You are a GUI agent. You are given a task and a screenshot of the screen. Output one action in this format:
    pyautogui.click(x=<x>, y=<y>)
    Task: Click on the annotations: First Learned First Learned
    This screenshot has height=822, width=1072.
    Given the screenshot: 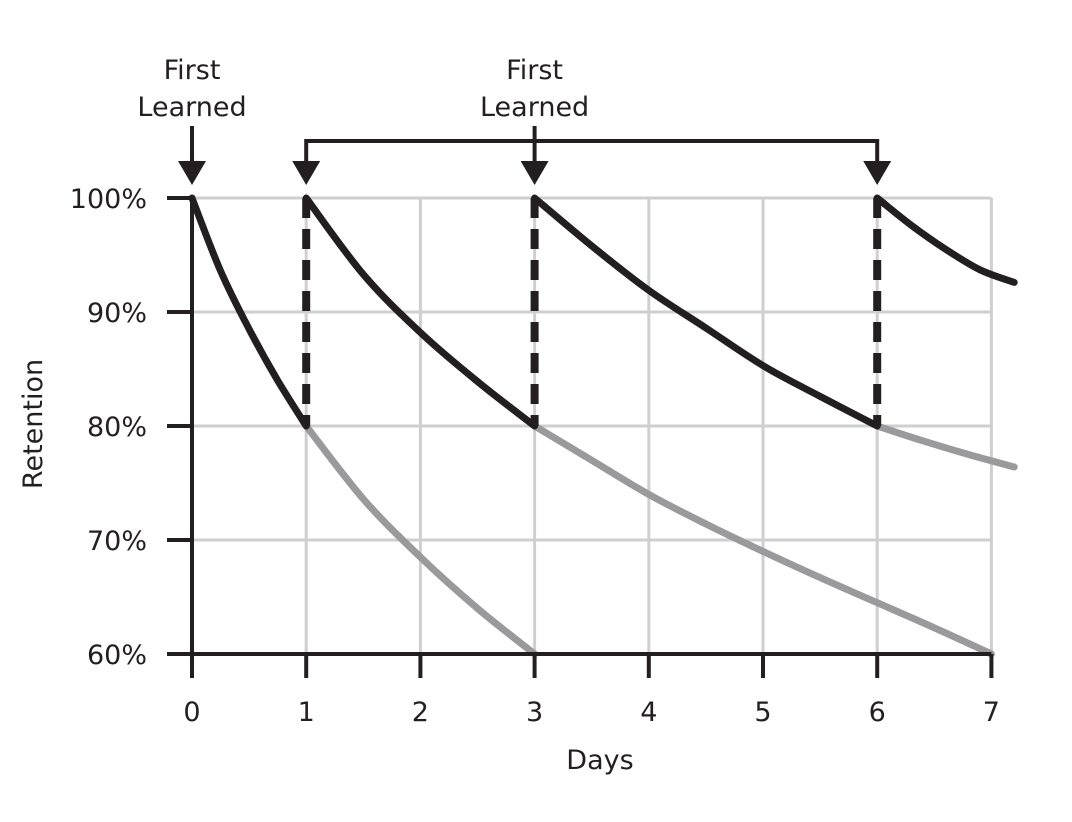 What is the action you would take?
    pyautogui.click(x=514, y=120)
    